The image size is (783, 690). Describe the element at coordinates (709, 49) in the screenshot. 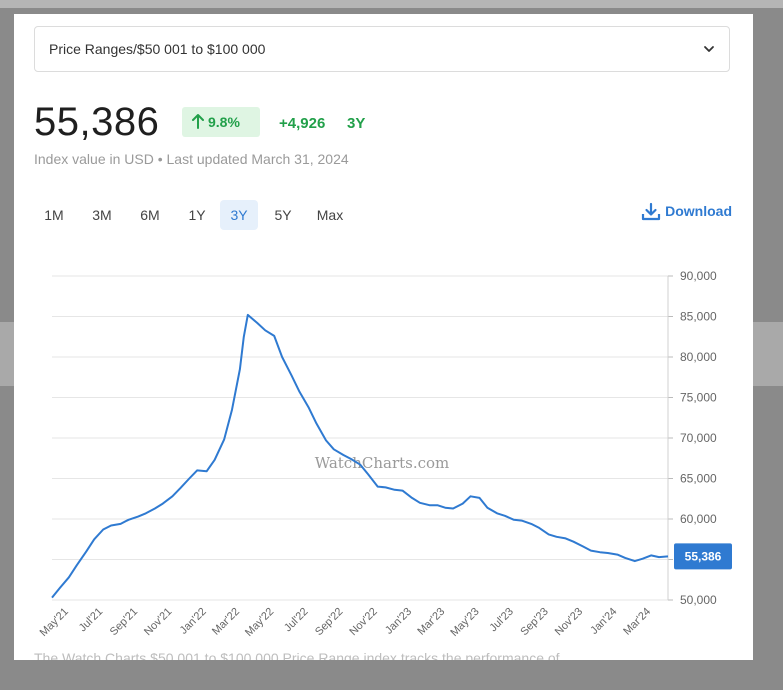

I see `chevron-down-icon` at that location.